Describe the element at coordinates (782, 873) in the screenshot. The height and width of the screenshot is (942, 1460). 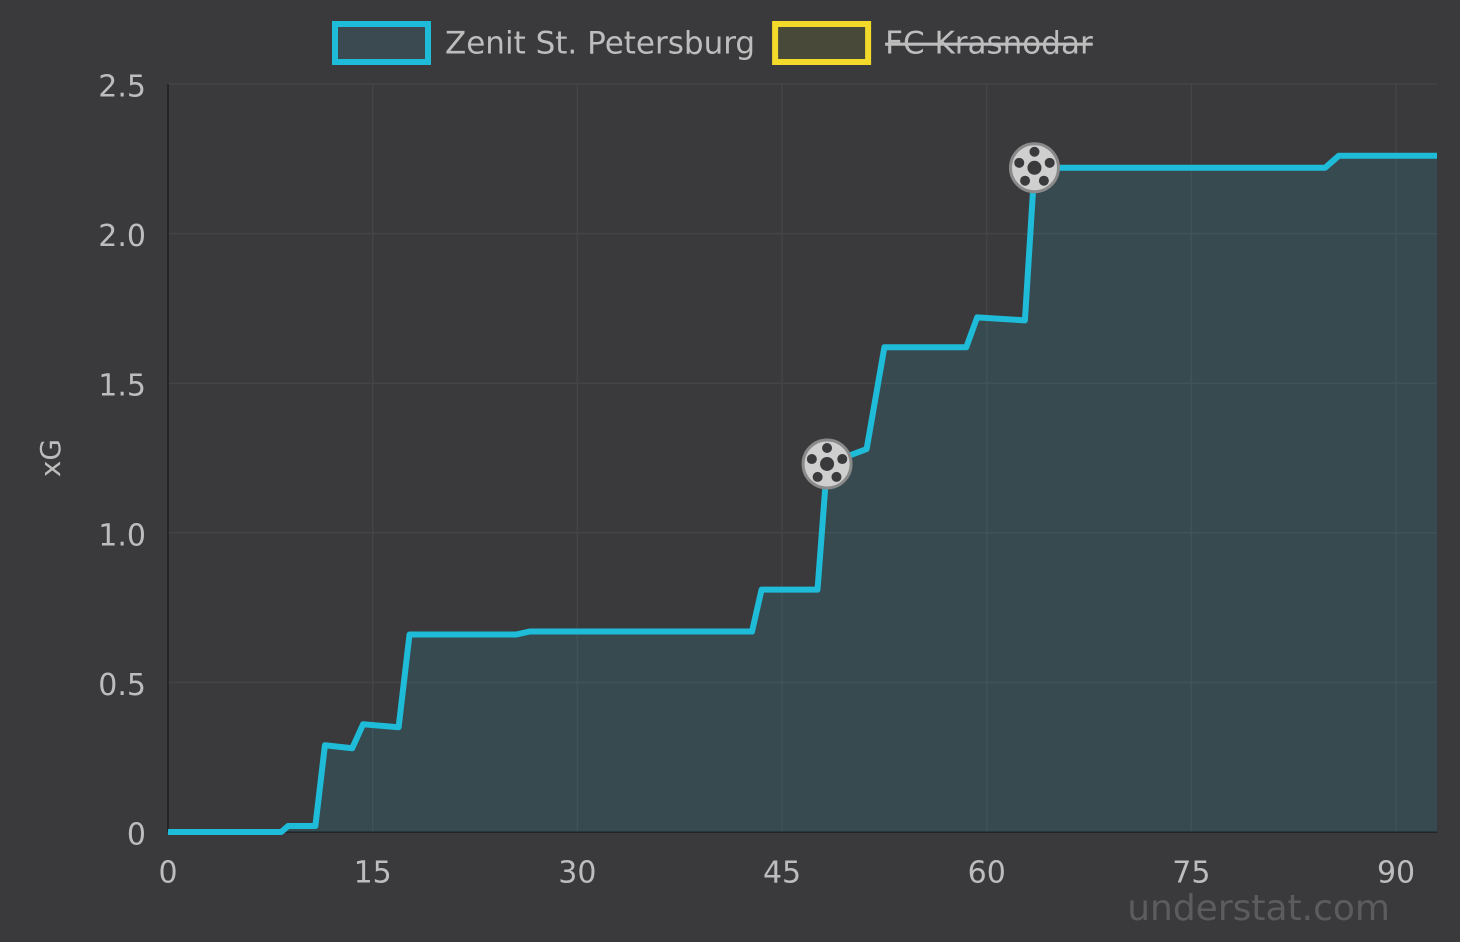
I see `x-tick-label: 45` at that location.